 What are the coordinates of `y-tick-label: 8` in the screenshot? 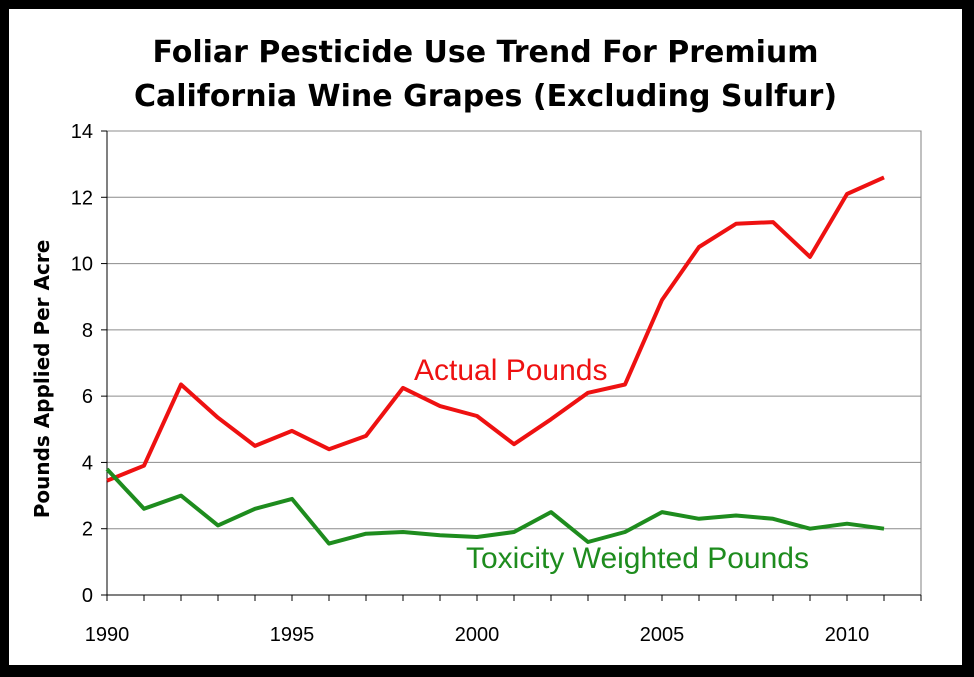 It's located at (87, 331).